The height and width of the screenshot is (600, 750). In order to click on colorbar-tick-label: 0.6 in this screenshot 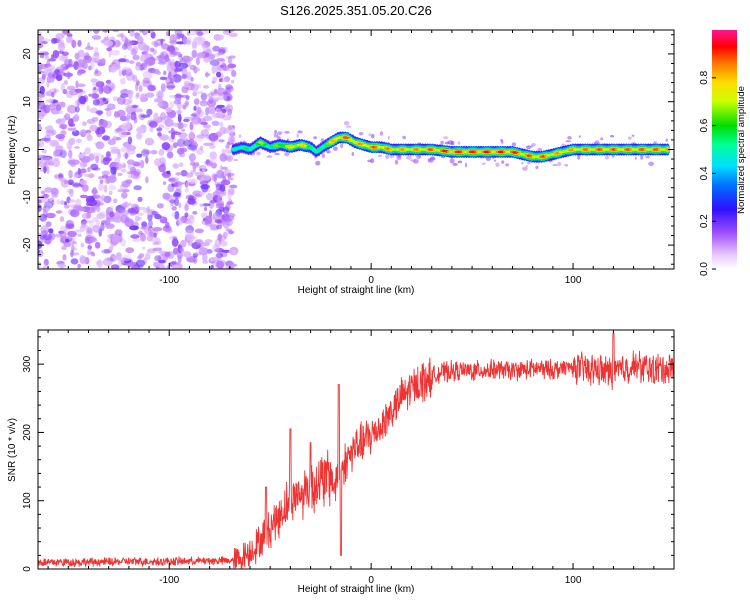, I will do `click(704, 125)`.